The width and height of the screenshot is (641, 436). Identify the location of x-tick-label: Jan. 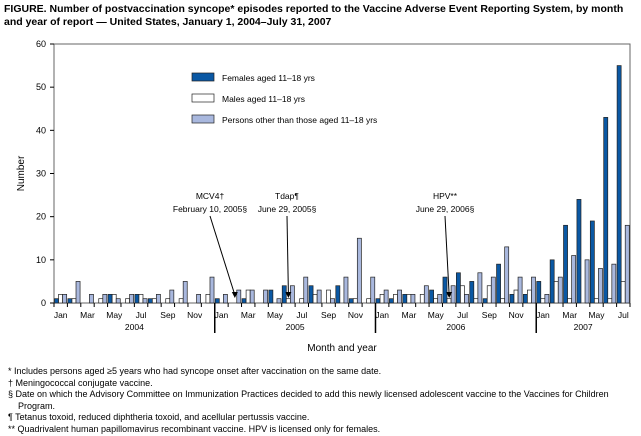
(543, 315).